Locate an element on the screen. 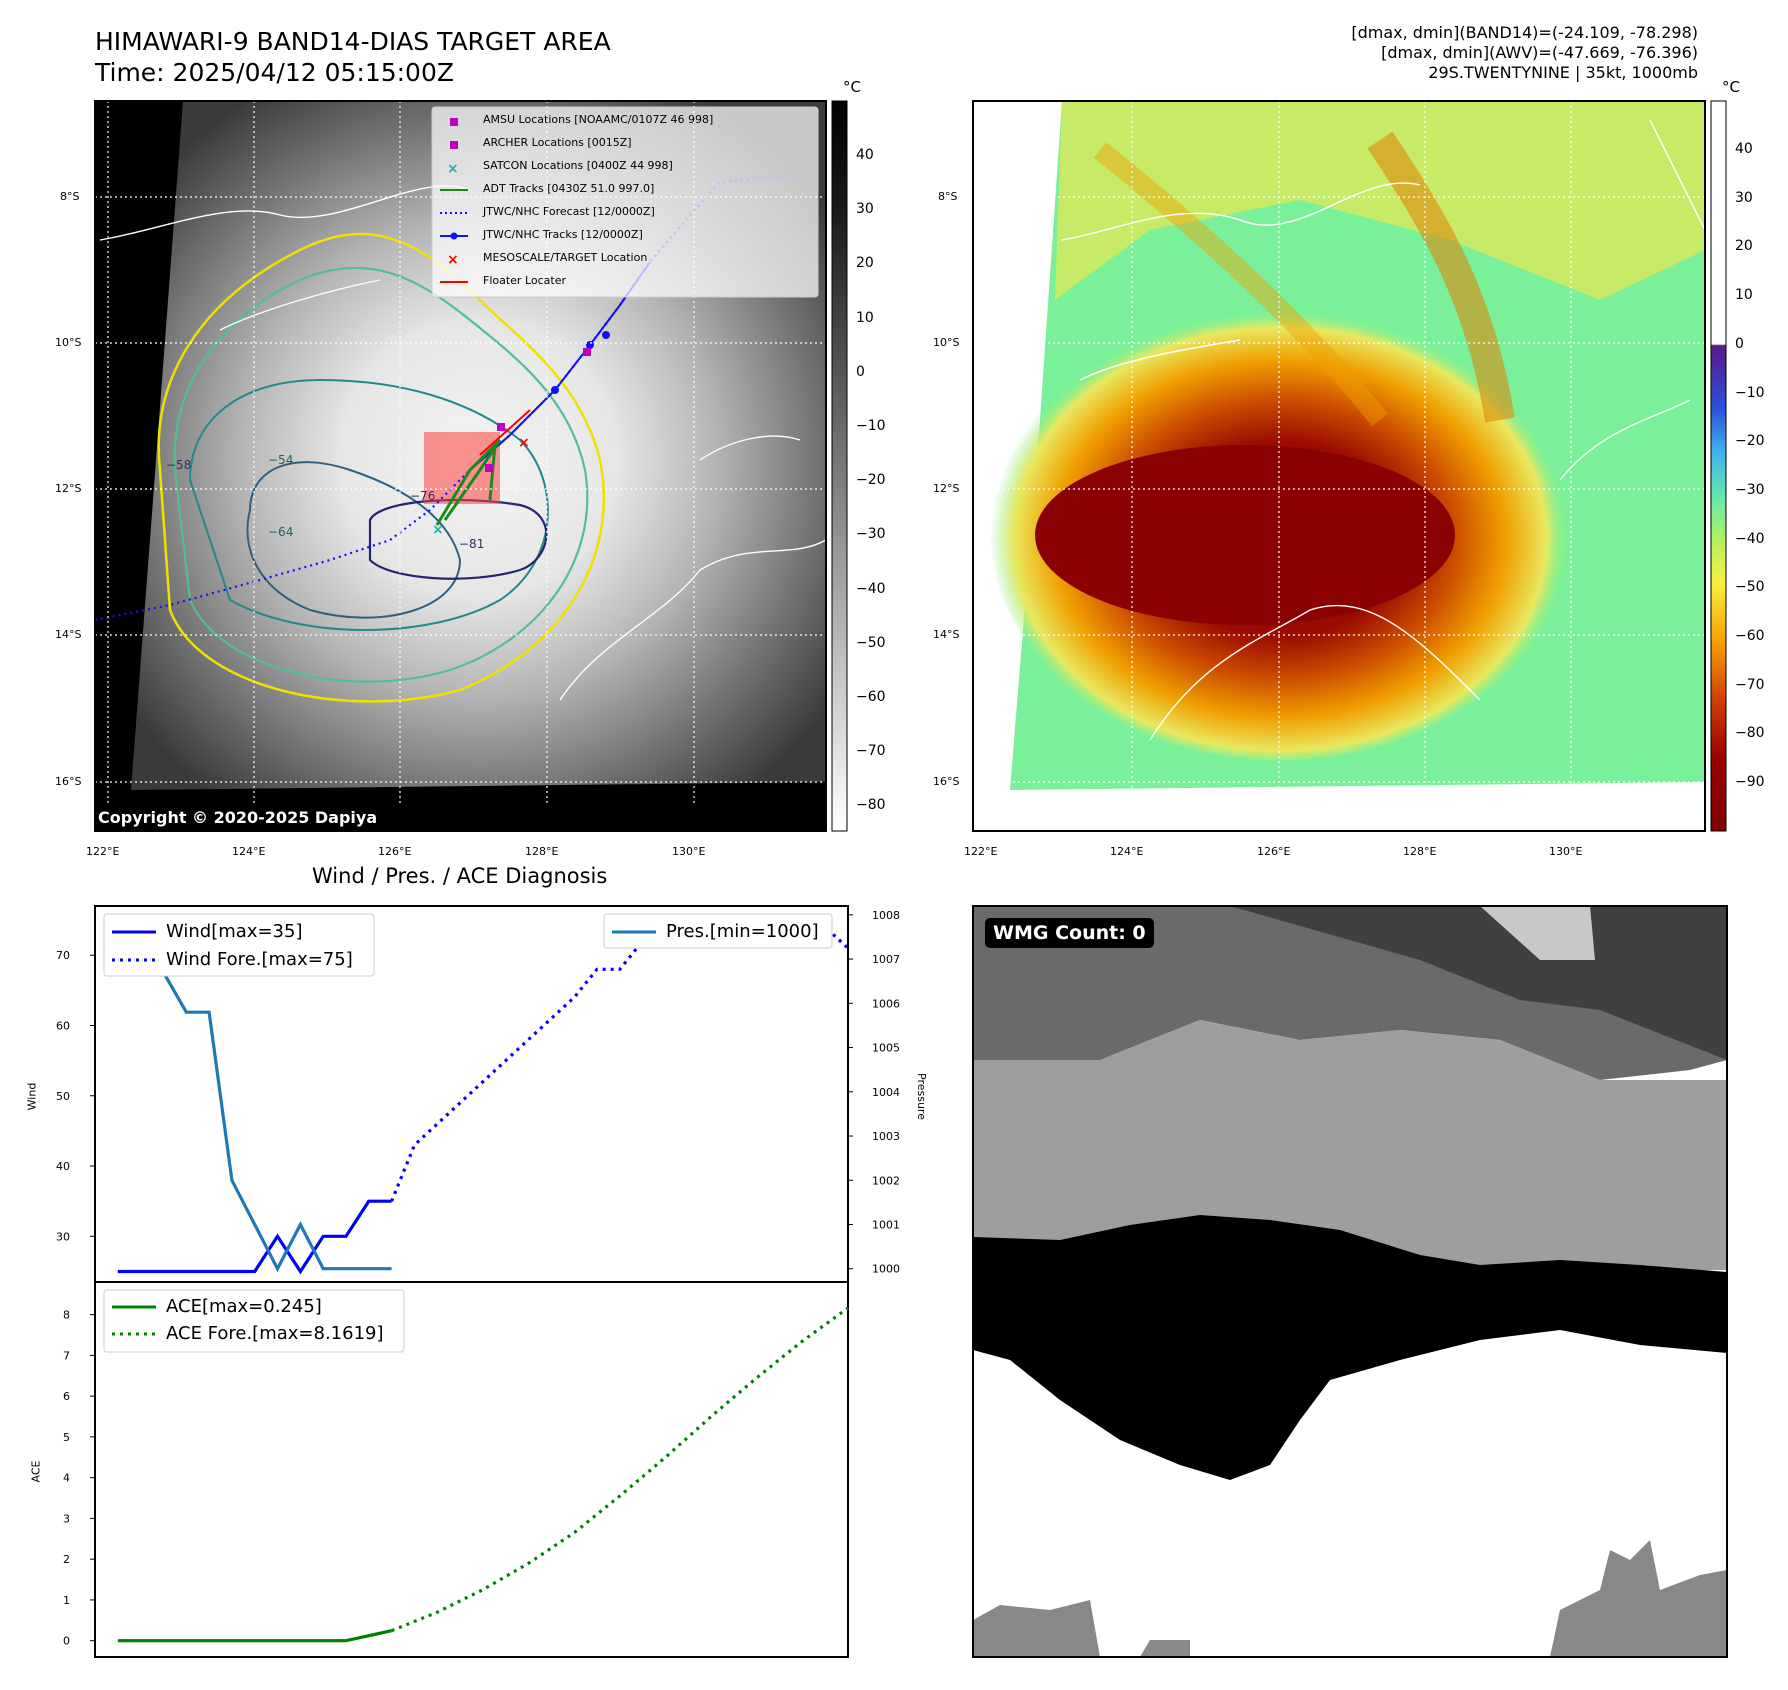  ir-legend-markers: × × is located at coordinates (454, 200).